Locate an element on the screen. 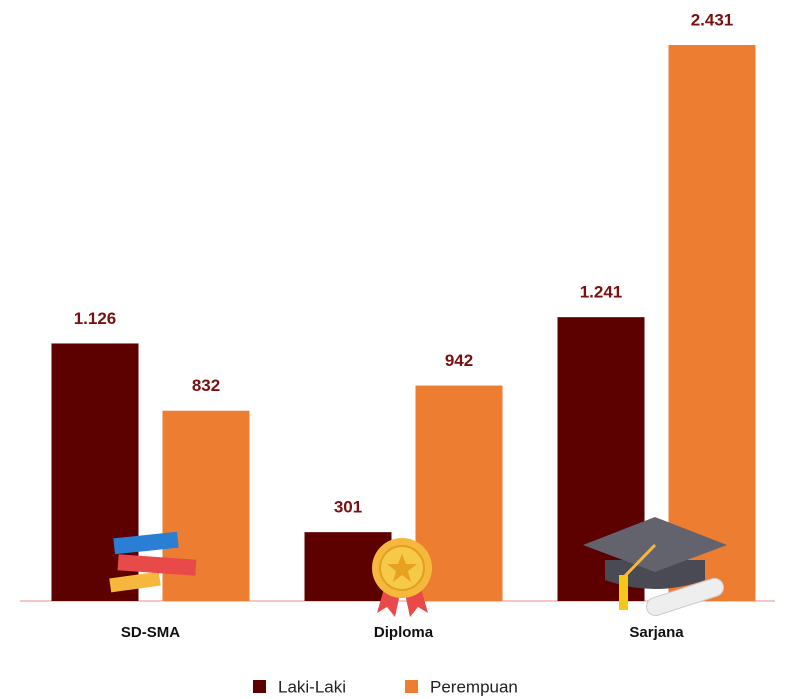  icons is located at coordinates (418, 567).